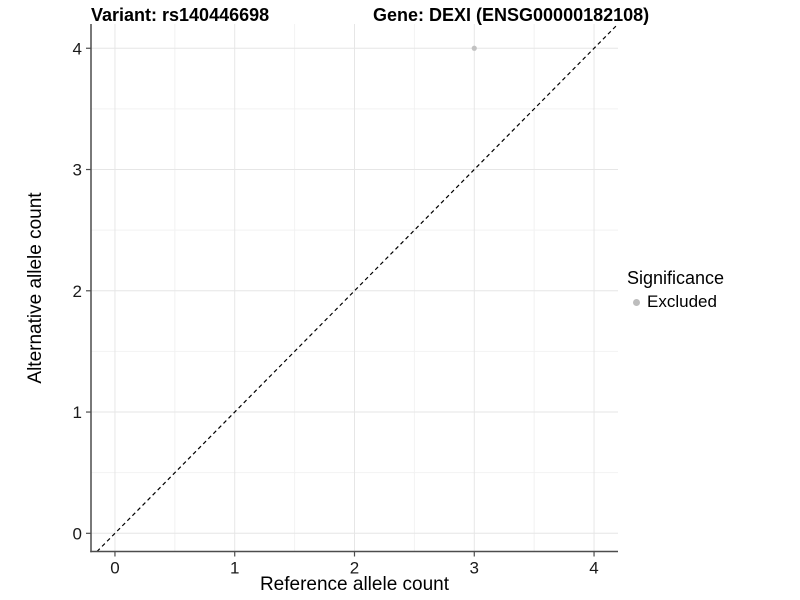 The height and width of the screenshot is (600, 800). Describe the element at coordinates (511, 15) in the screenshot. I see `plot-title-gene: Gene: DEXI (ENSG00000182108)` at that location.